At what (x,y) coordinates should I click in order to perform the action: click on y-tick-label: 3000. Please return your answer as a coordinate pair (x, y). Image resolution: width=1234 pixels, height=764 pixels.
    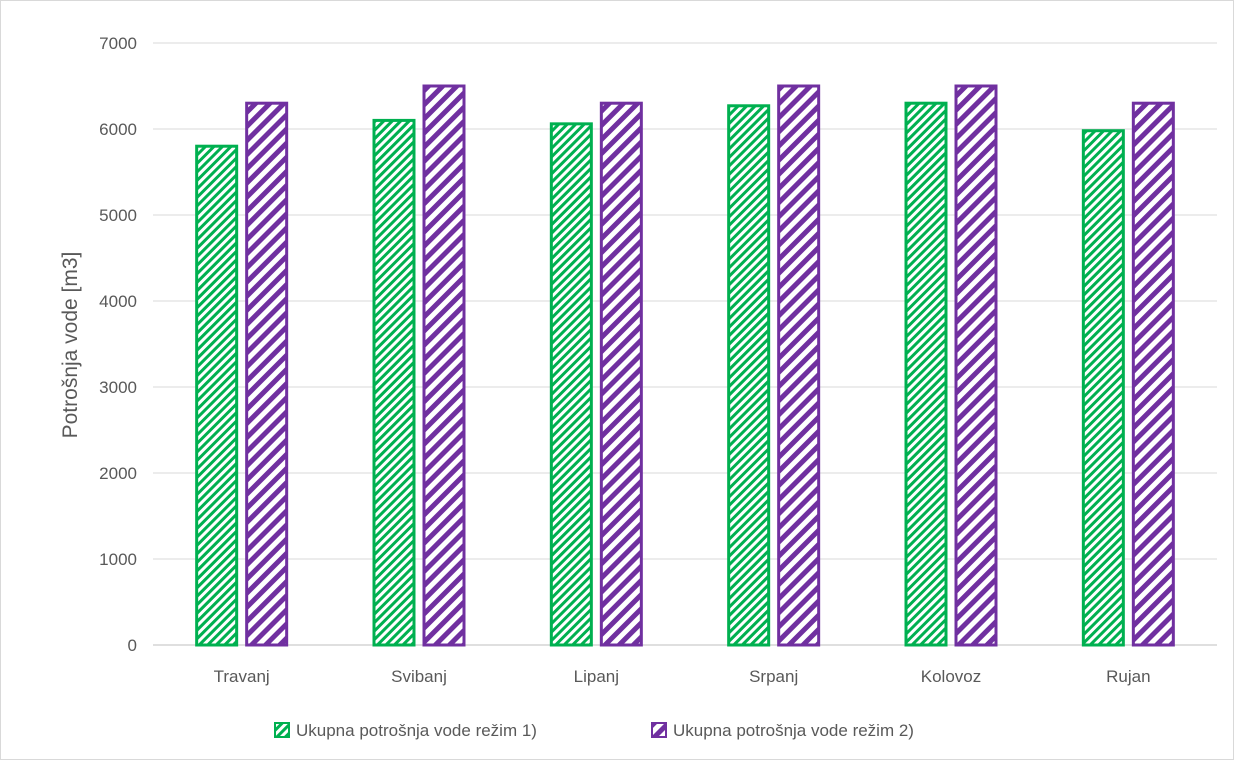
    Looking at the image, I should click on (118, 387).